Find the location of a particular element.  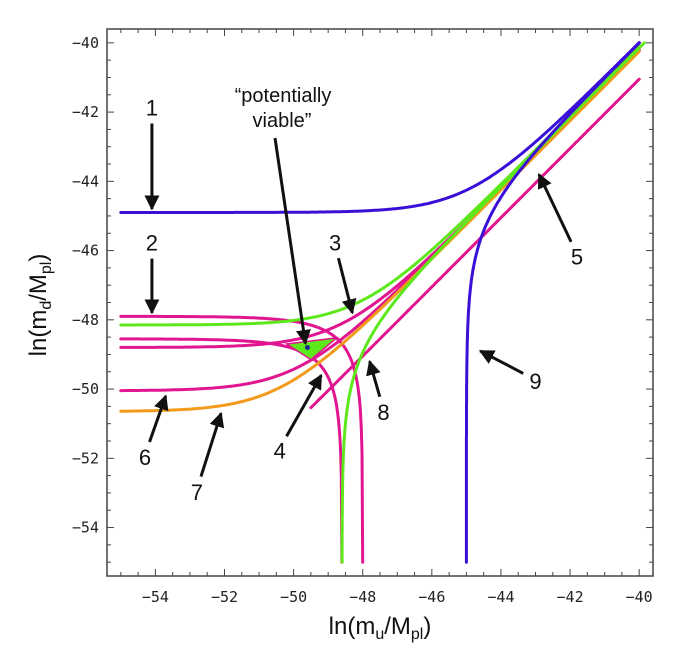

x-tick-label: −46 is located at coordinates (431, 597).